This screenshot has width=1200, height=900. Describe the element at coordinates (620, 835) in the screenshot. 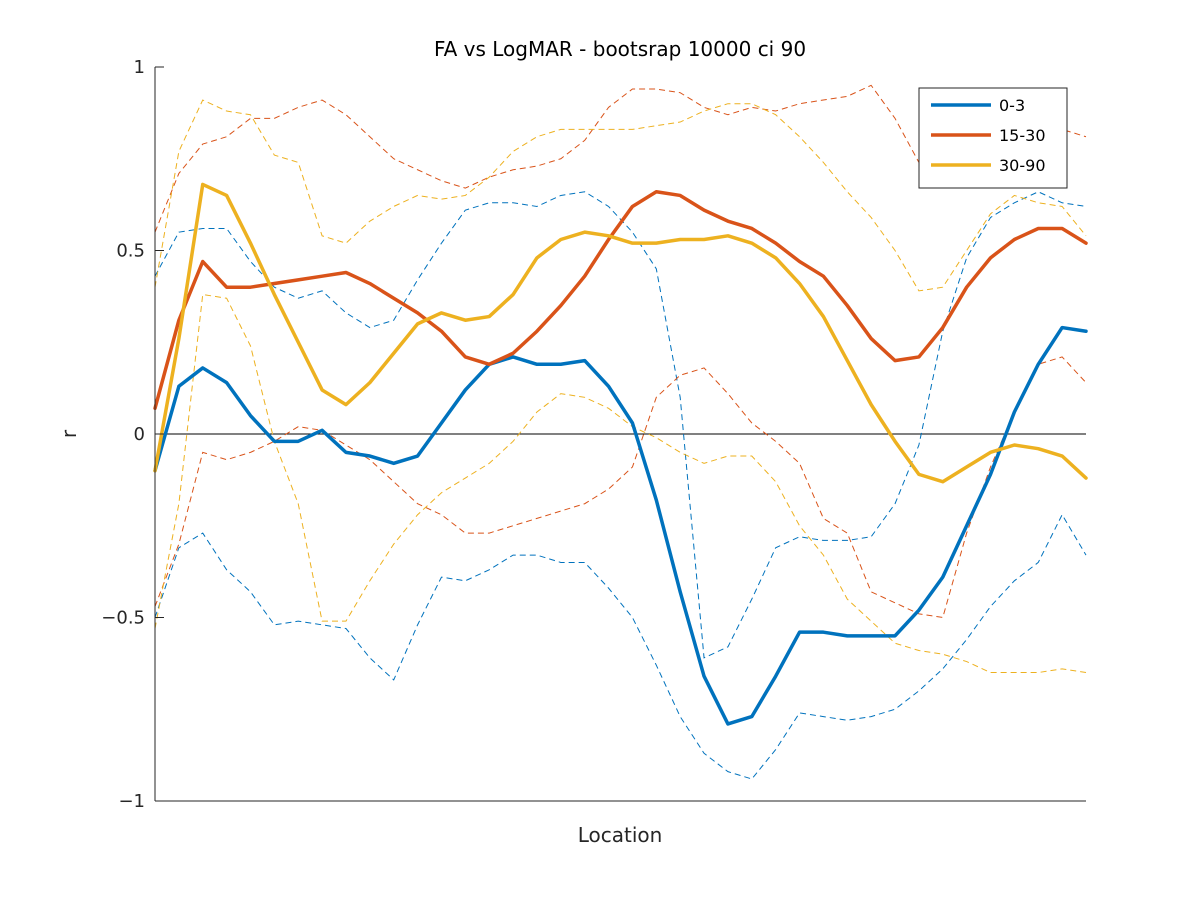

I see `x-axis-label: Location` at that location.